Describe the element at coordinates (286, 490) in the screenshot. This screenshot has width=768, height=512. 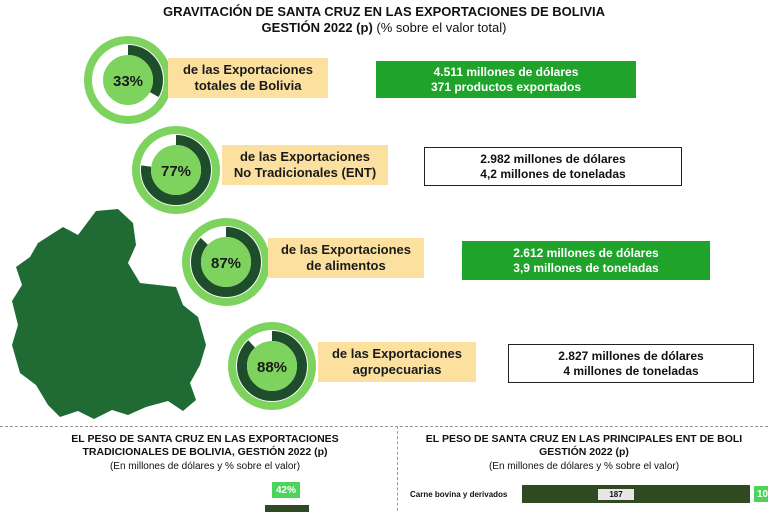
I see `left-percent-badge: 42%` at that location.